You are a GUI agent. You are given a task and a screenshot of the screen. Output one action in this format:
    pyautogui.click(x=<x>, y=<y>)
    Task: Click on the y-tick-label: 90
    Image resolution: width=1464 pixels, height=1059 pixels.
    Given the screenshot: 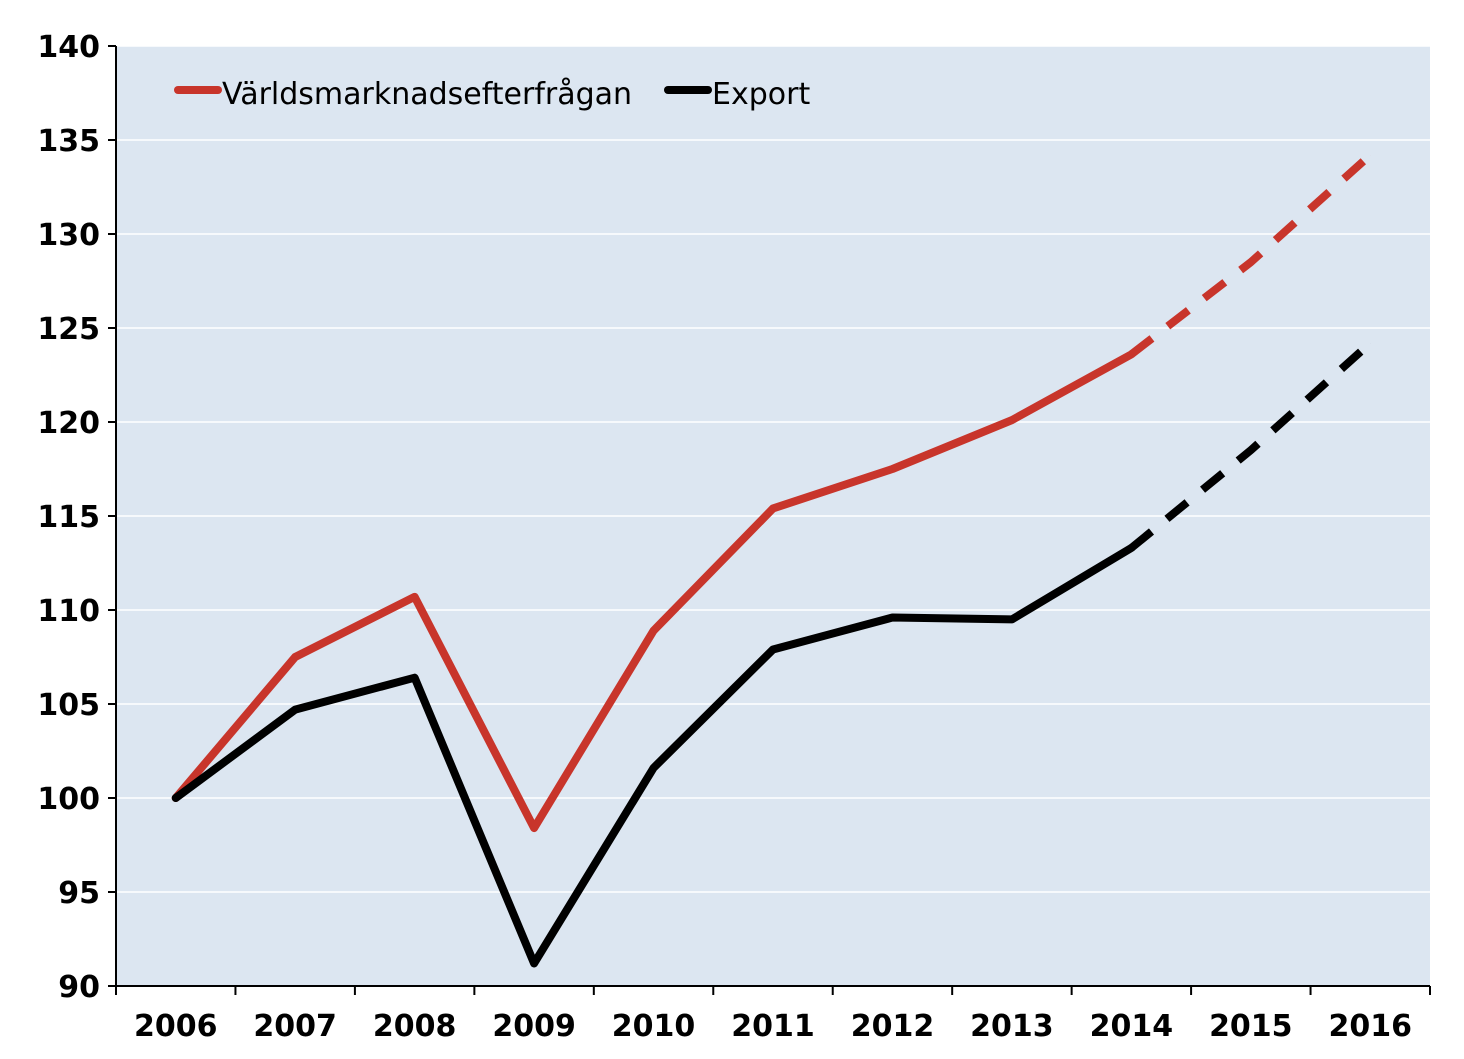 What is the action you would take?
    pyautogui.click(x=79, y=987)
    